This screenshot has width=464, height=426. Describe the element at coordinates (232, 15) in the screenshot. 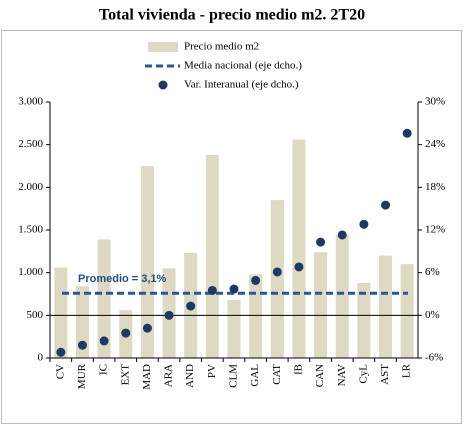

I see `chart-title: Total vivienda - precio medio m2. 2T20` at that location.